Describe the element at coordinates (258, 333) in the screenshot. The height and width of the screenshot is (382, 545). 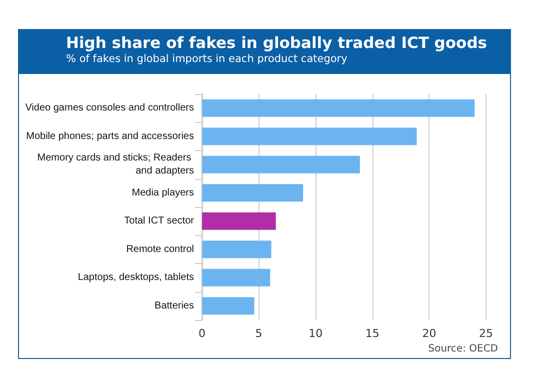
I see `x-tick-label: 5` at that location.